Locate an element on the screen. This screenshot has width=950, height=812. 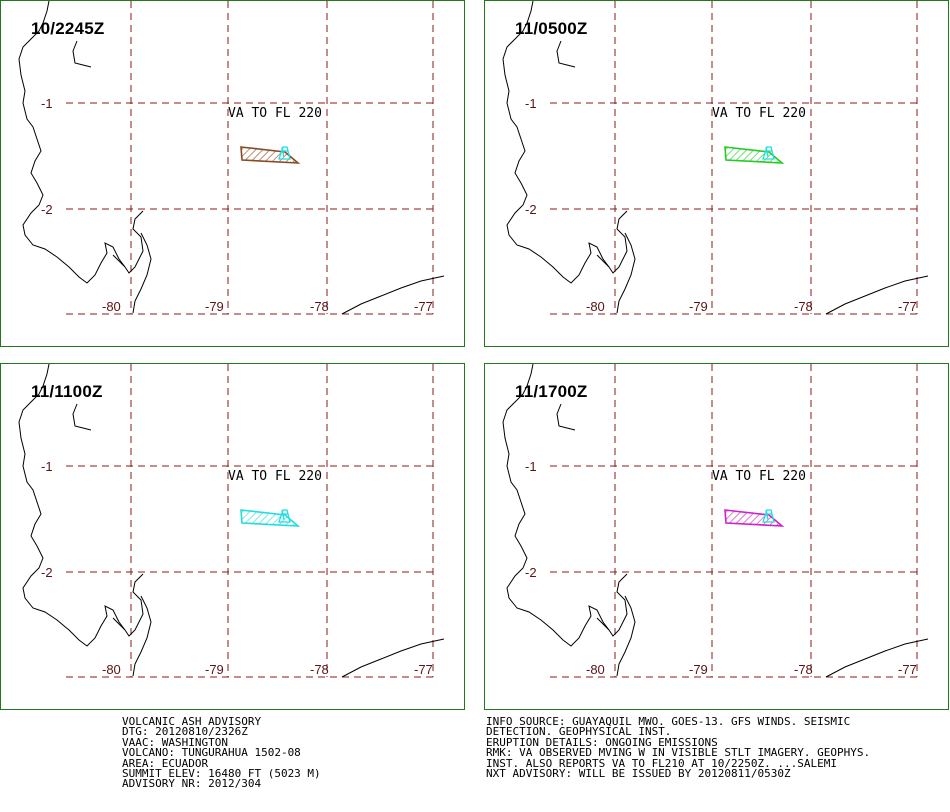
advisory-line: SUMMIT ELEV: 16480 FT (5023 M) is located at coordinates (221, 774).